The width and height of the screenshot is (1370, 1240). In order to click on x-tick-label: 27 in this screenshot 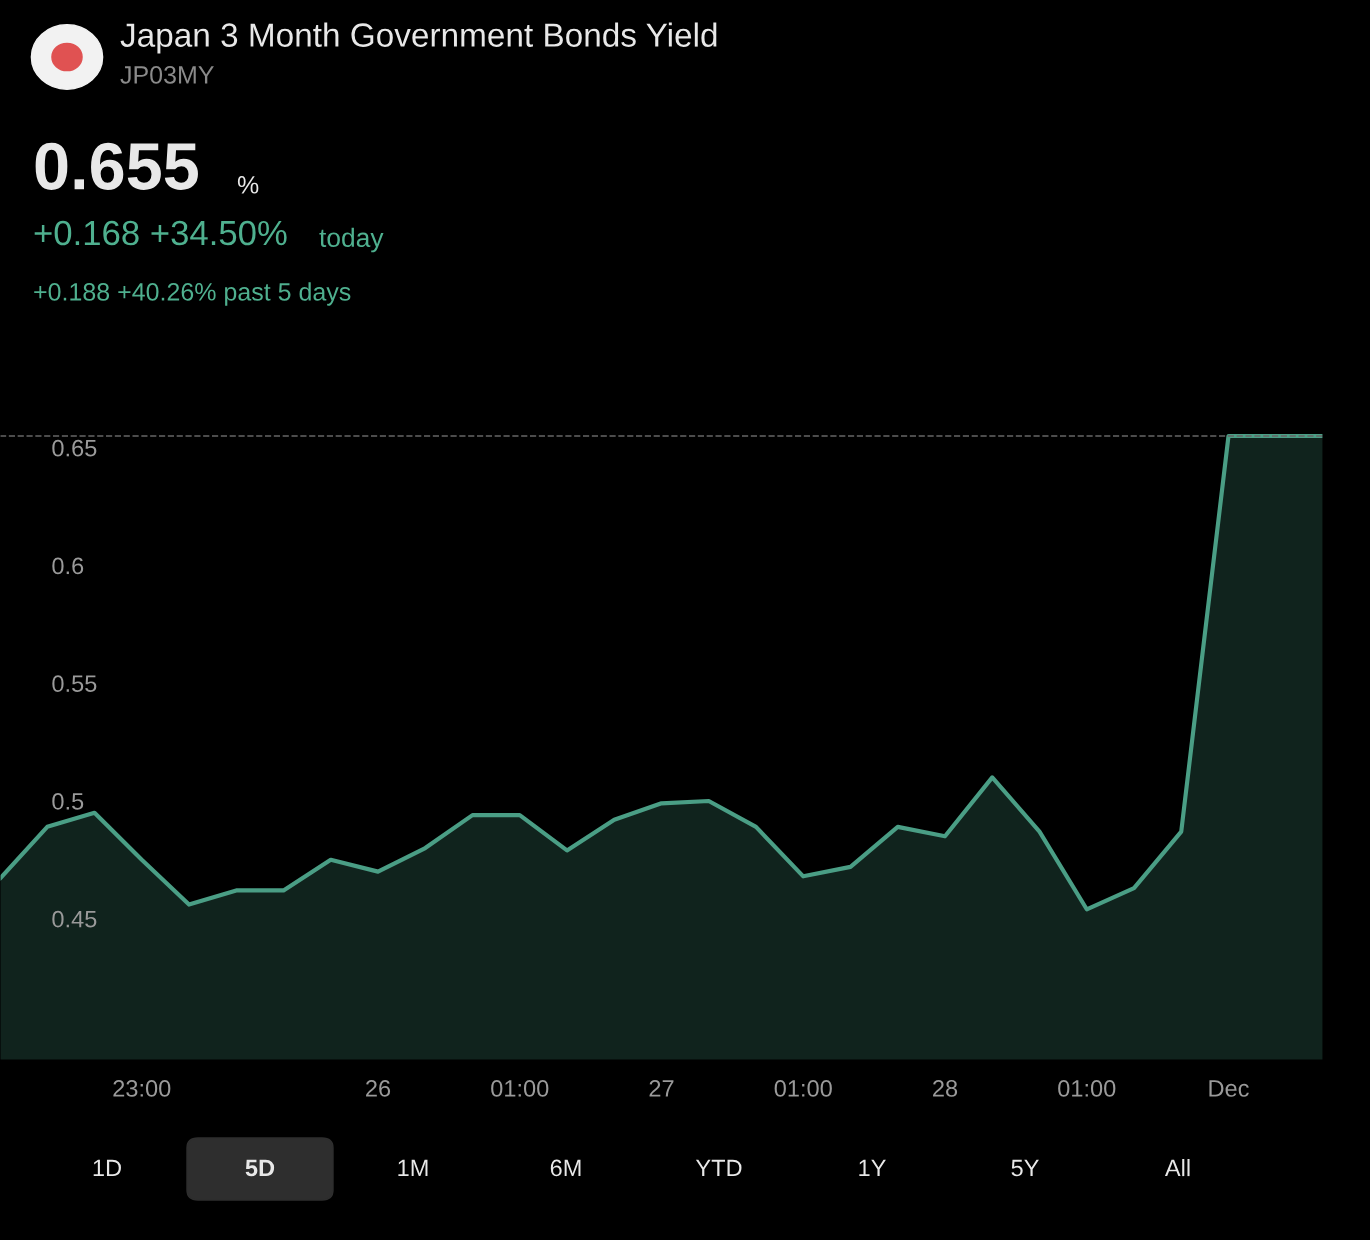, I will do `click(661, 1088)`.